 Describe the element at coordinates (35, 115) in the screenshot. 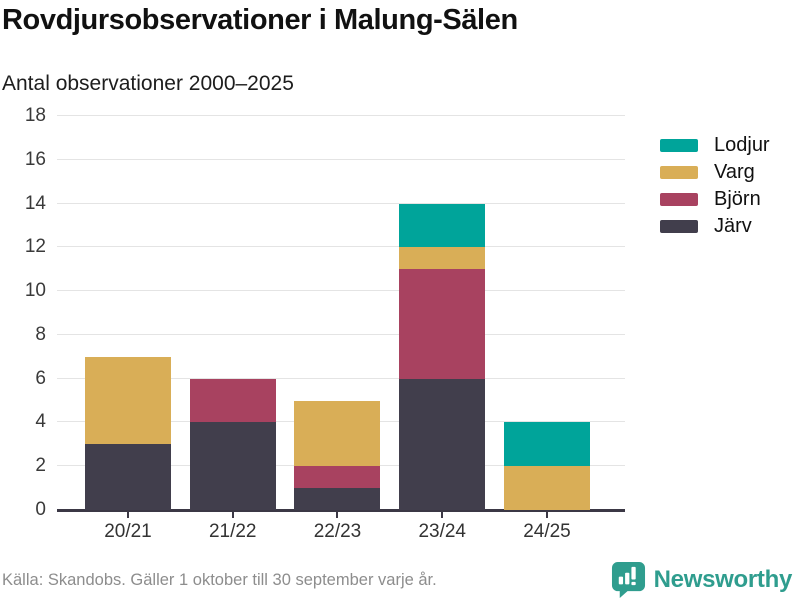

I see `y-tick-label: 18` at that location.